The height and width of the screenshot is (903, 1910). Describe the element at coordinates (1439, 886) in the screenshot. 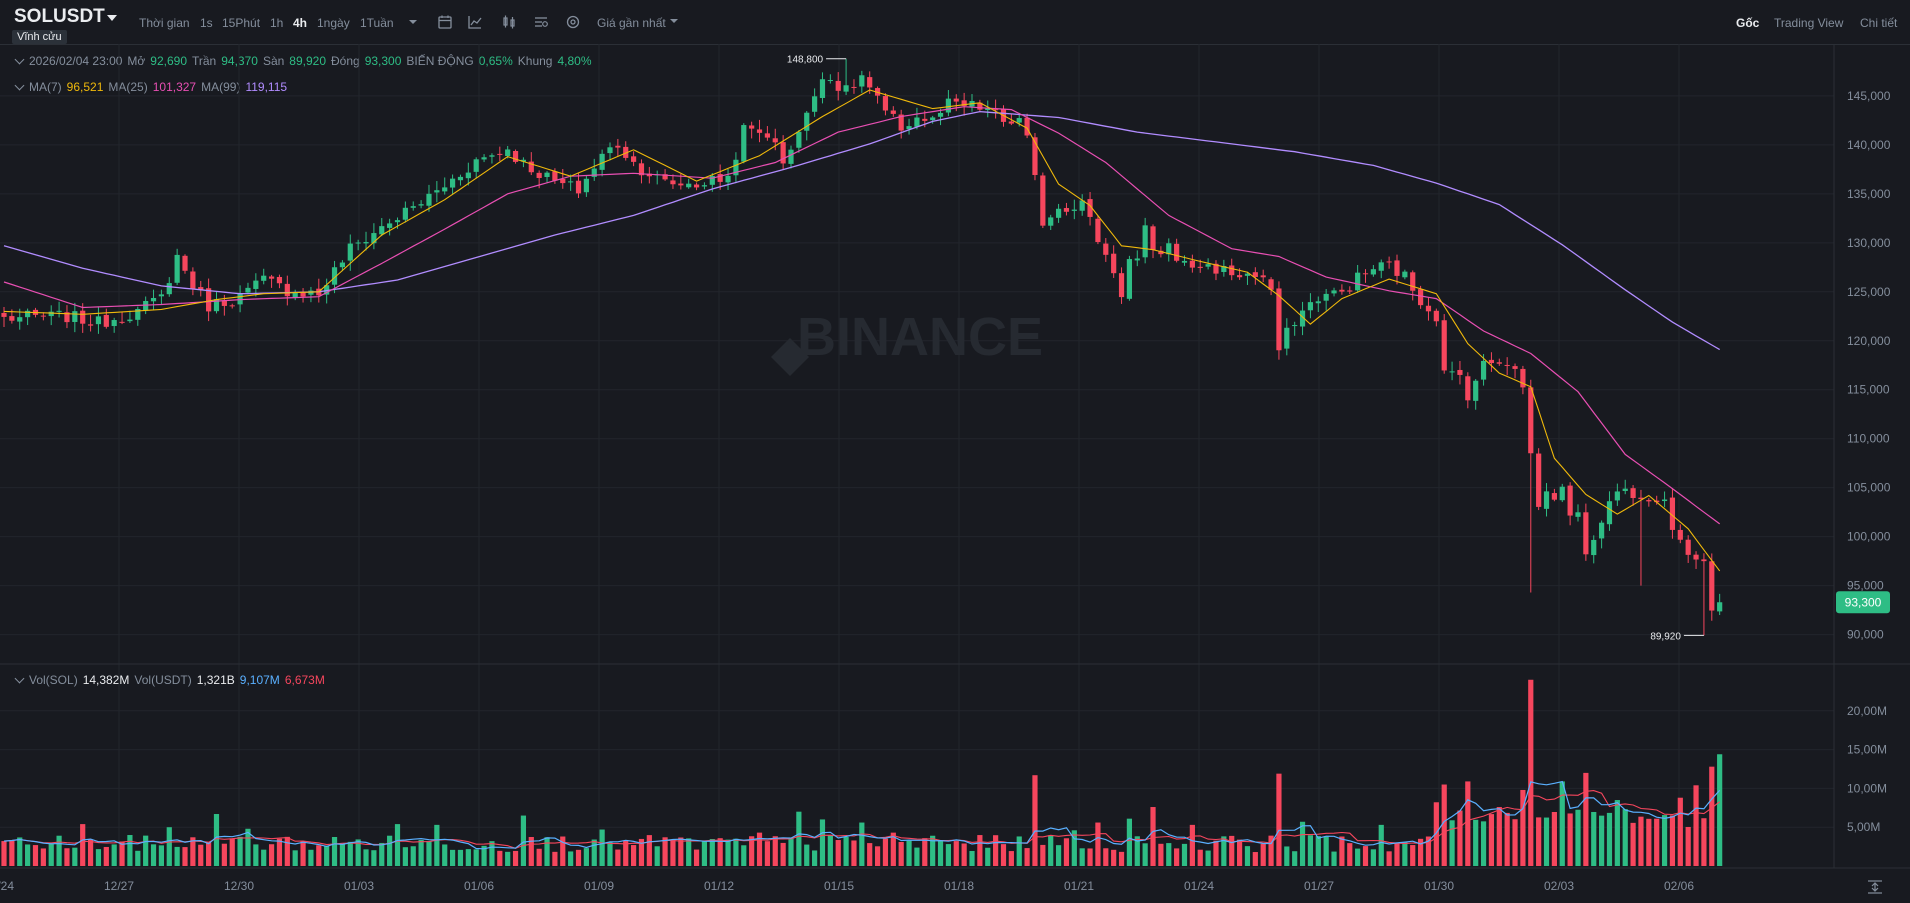

I see `time-tick-label: 01/30` at that location.